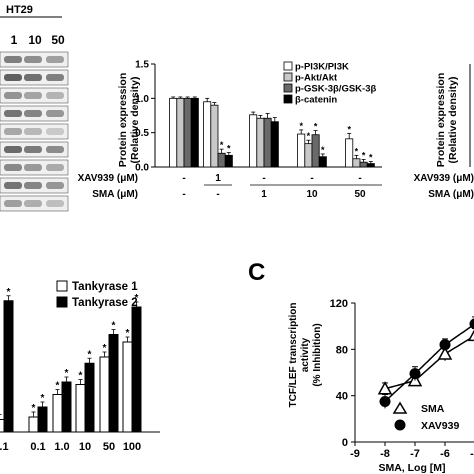  I want to click on condition-labels: - - 1 - - 1 - 10 - 50, so click(274, 186).